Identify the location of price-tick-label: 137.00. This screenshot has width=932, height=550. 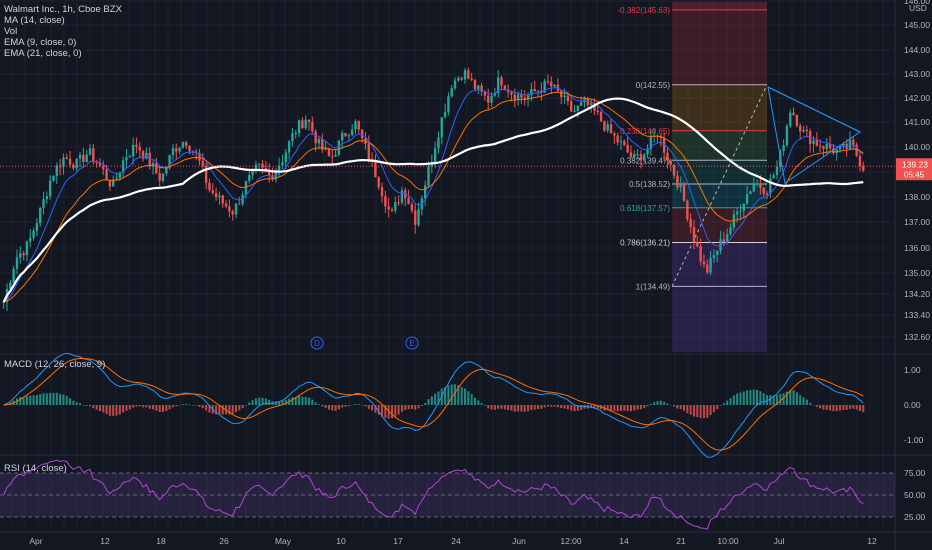
(917, 222).